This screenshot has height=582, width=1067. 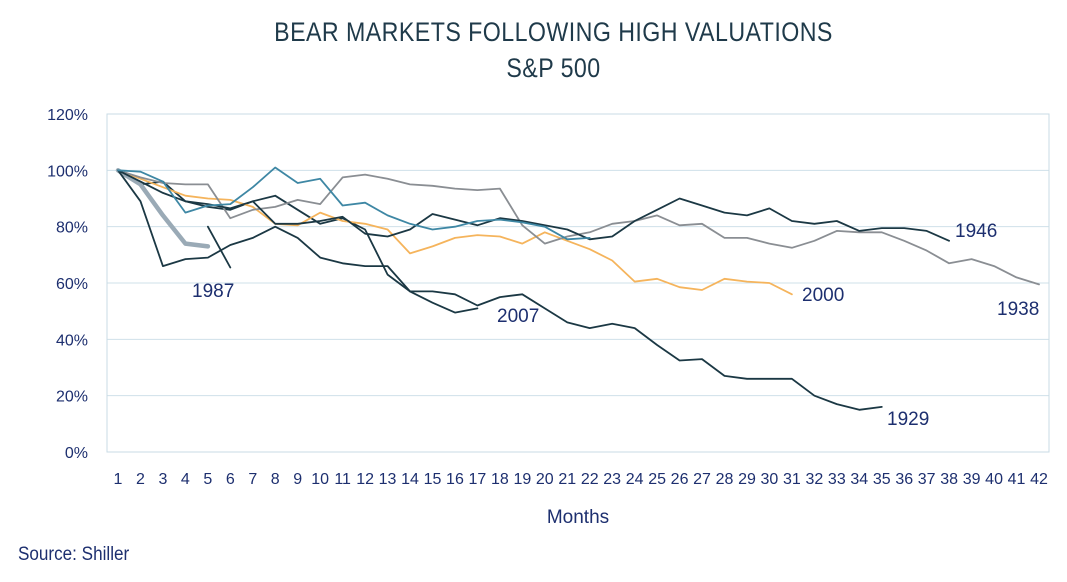 What do you see at coordinates (74, 554) in the screenshot?
I see `source-note: Source: Shiller` at bounding box center [74, 554].